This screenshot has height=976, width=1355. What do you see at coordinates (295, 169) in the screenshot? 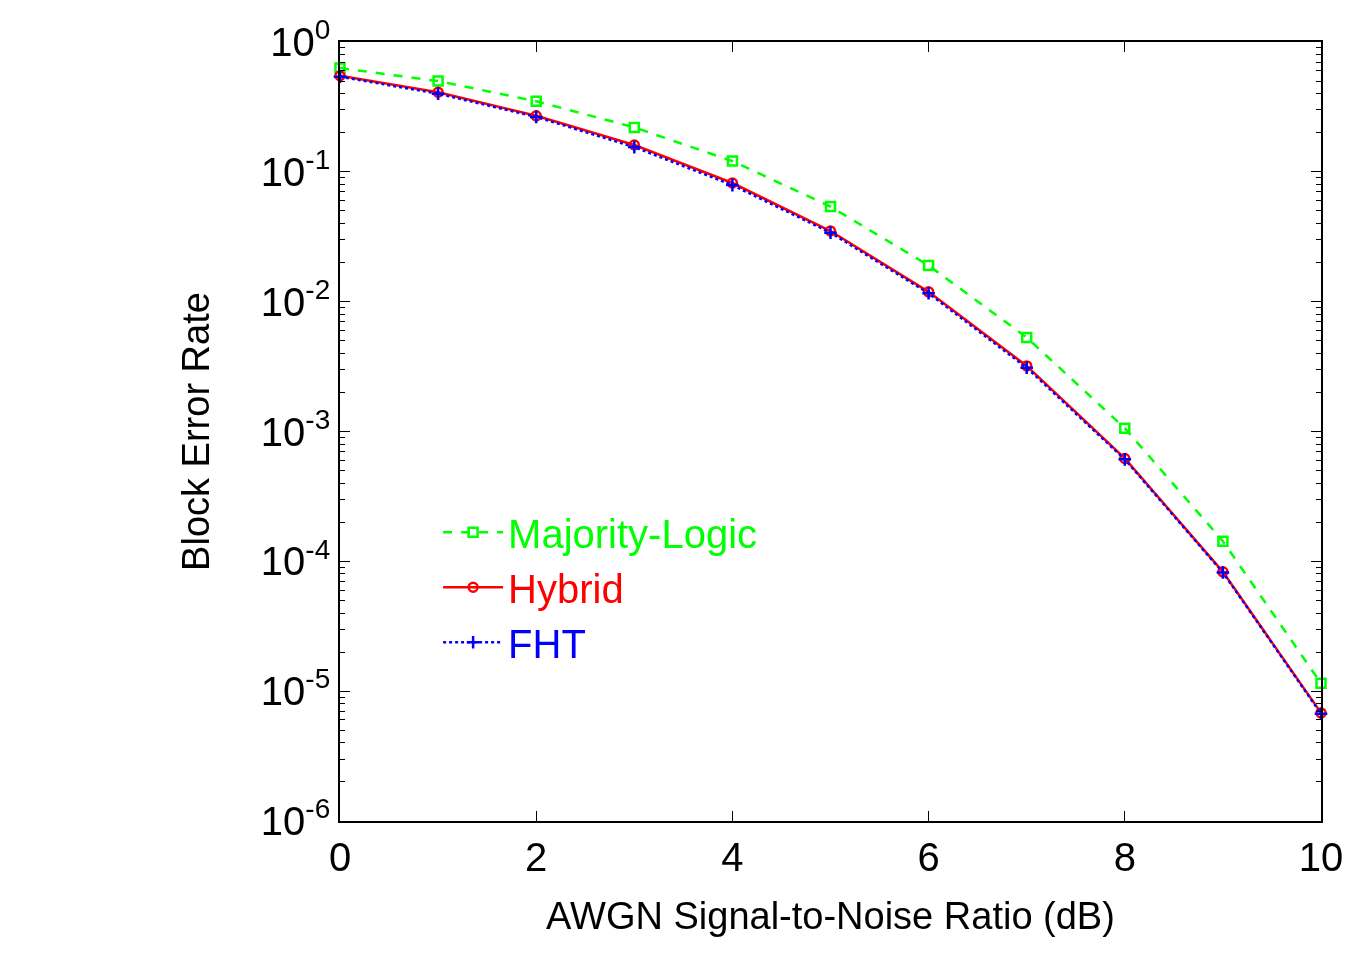
I see `y-tick-label: 10$^{-1}$` at bounding box center [295, 169].